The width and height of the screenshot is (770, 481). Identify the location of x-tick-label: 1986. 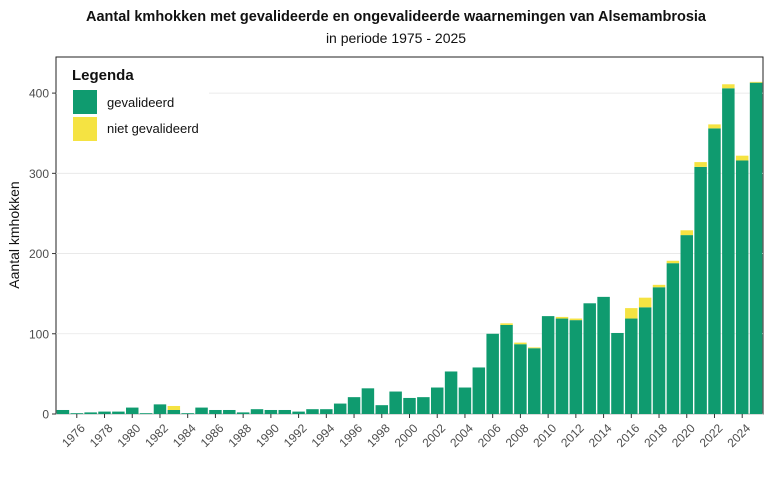
(212, 435).